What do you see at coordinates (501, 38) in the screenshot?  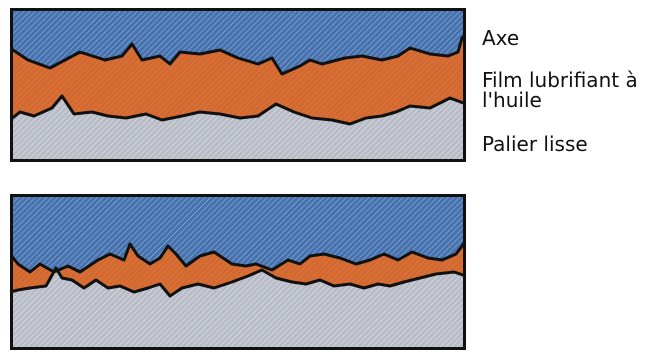 I see `label-axe: Axe` at bounding box center [501, 38].